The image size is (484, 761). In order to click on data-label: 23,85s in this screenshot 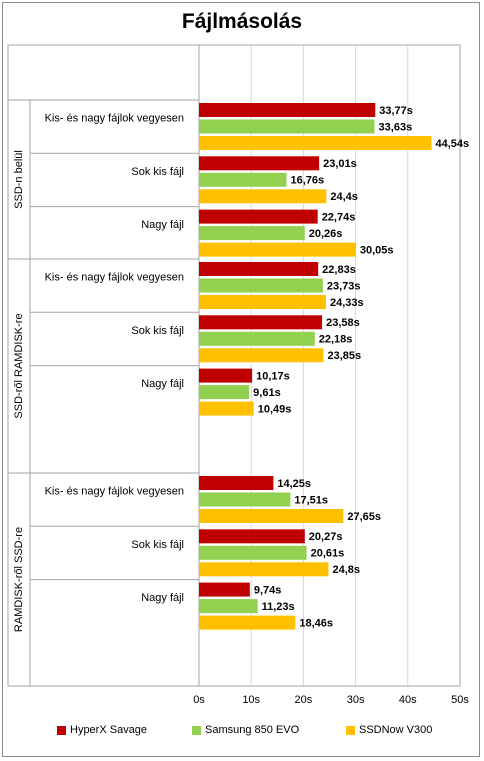, I will do `click(344, 356)`.